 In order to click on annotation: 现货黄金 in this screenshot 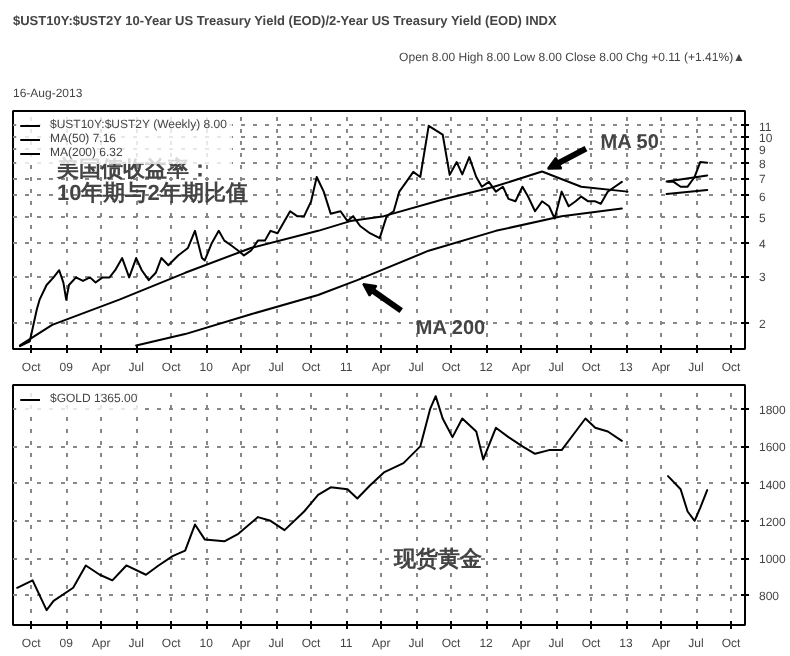, I will do `click(437, 559)`.